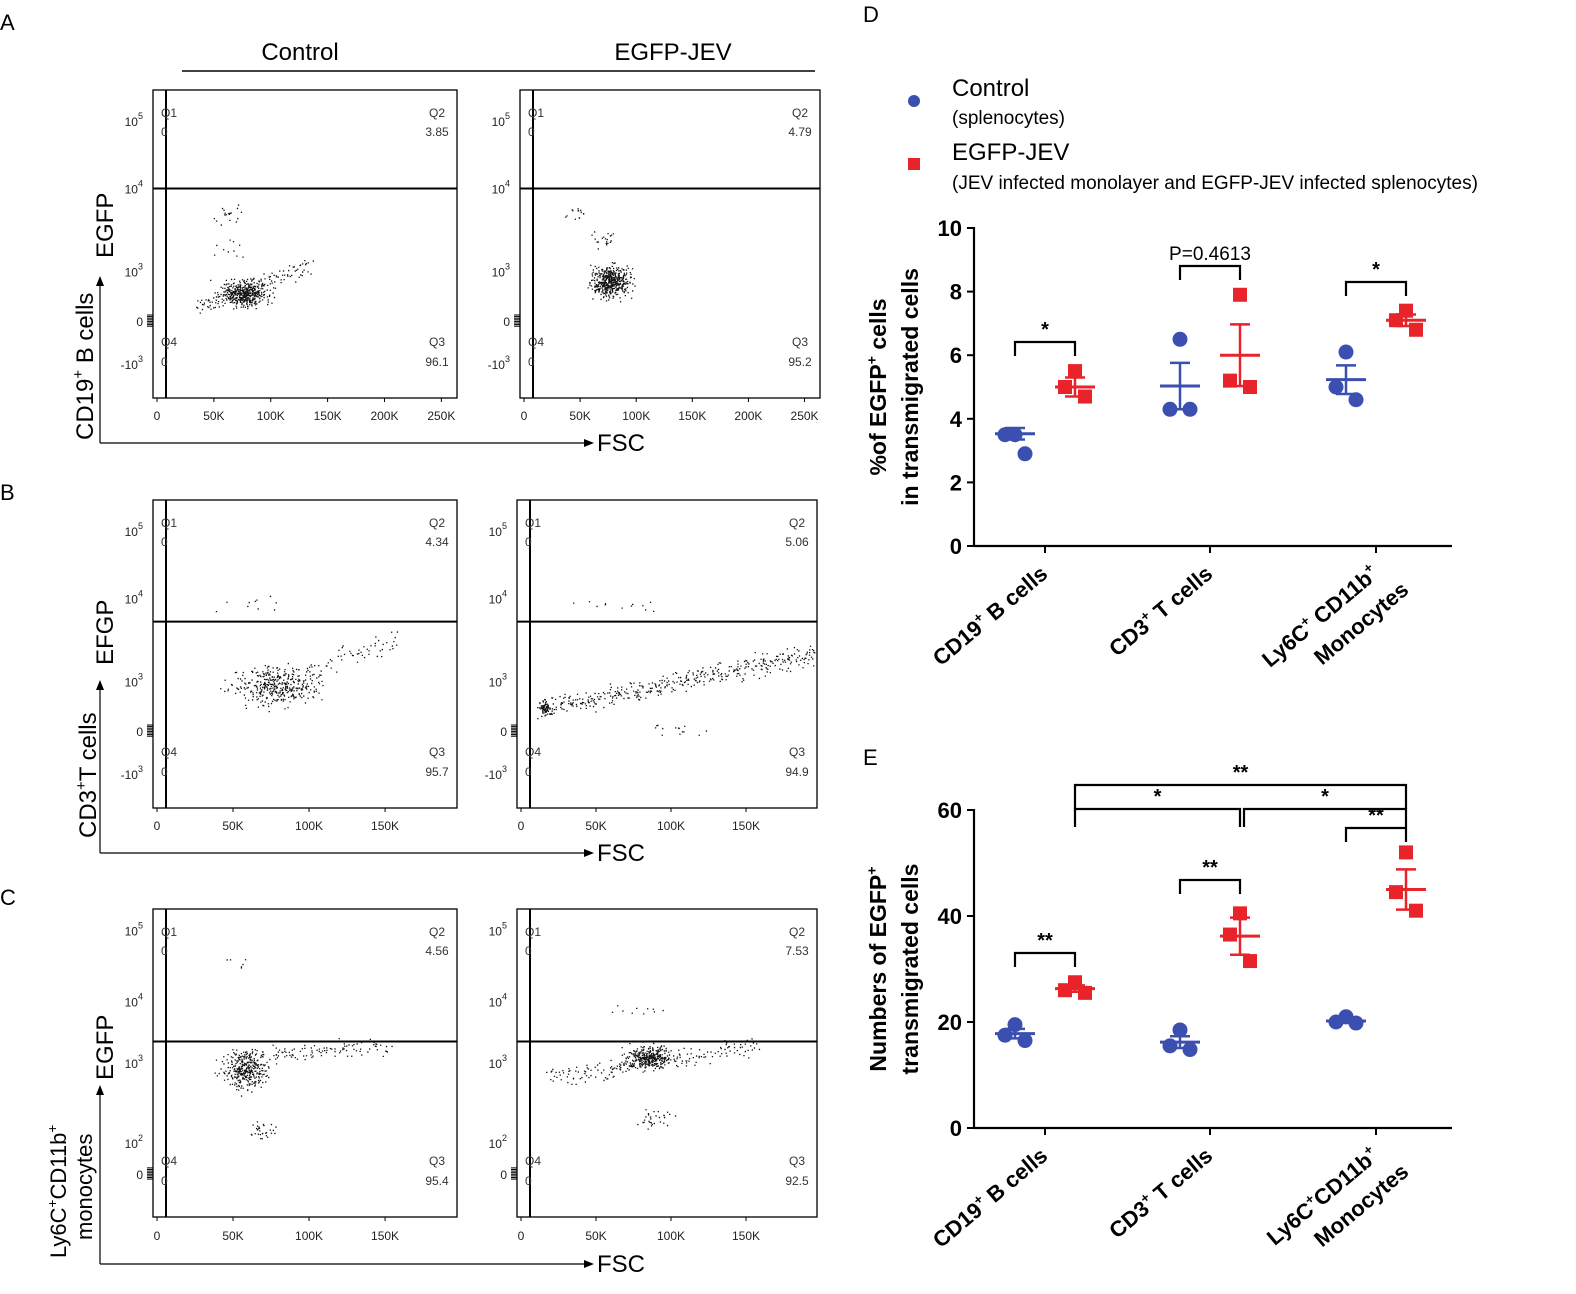 The image size is (1576, 1294). I want to click on x-tick-label: 200K, so click(748, 416).